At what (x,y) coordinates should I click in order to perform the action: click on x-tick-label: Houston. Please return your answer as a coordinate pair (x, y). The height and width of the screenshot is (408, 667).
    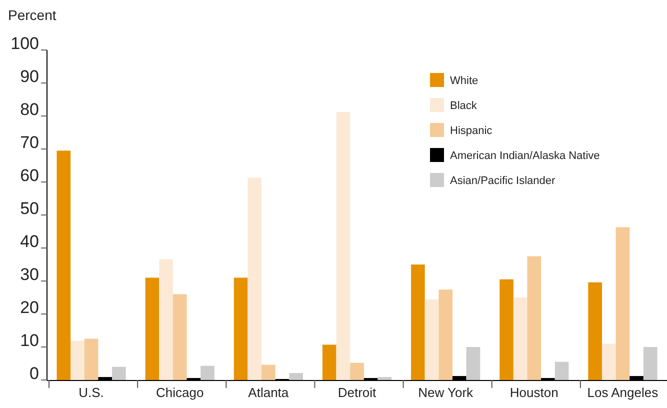
    Looking at the image, I should click on (534, 392).